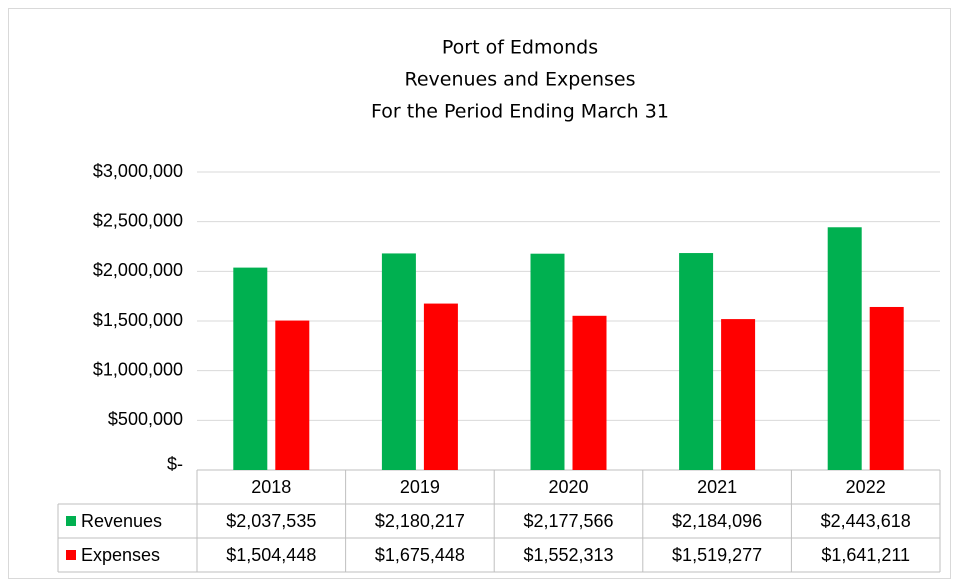 This screenshot has height=583, width=959. I want to click on table-value: $2,037,535, so click(271, 521).